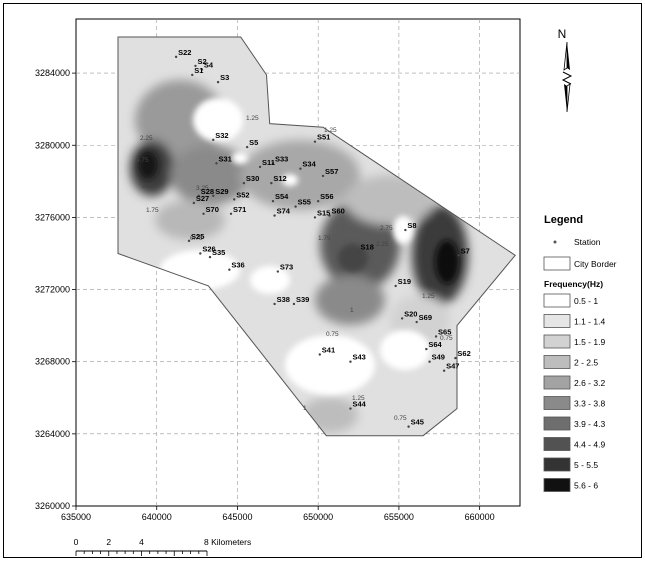 The image size is (645, 561). Describe the element at coordinates (278, 514) in the screenshot. I see `x-axis-ticks: 635000 640000 645000 650000 655000 660000` at that location.